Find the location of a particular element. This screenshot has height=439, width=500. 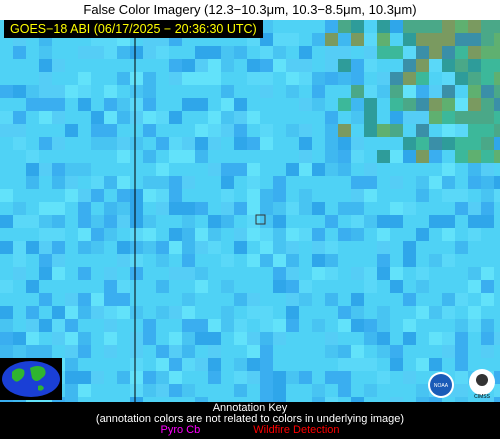

key-title: Annotation Key is located at coordinates (250, 408).